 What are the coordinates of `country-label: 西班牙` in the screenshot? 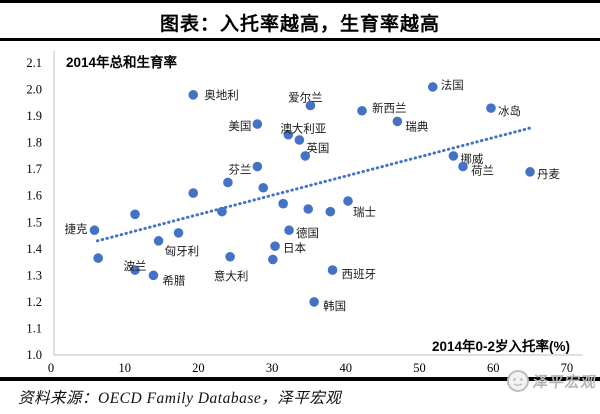 It's located at (359, 274).